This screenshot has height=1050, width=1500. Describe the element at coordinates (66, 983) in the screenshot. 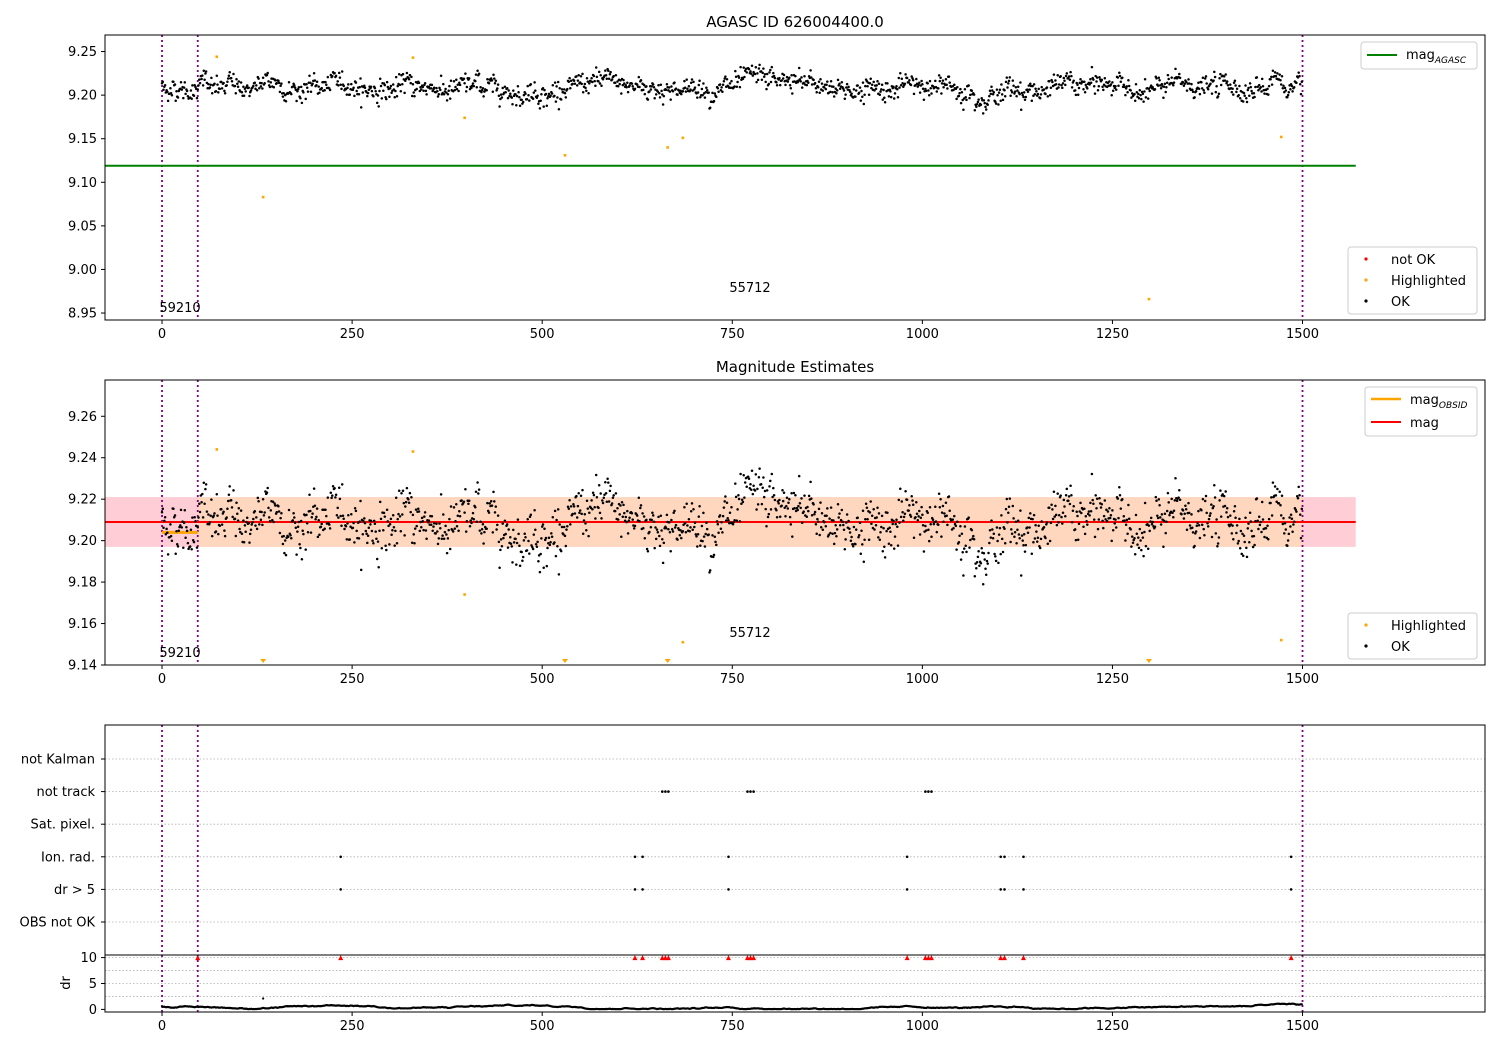

I see `dr-axis-label: dr` at that location.